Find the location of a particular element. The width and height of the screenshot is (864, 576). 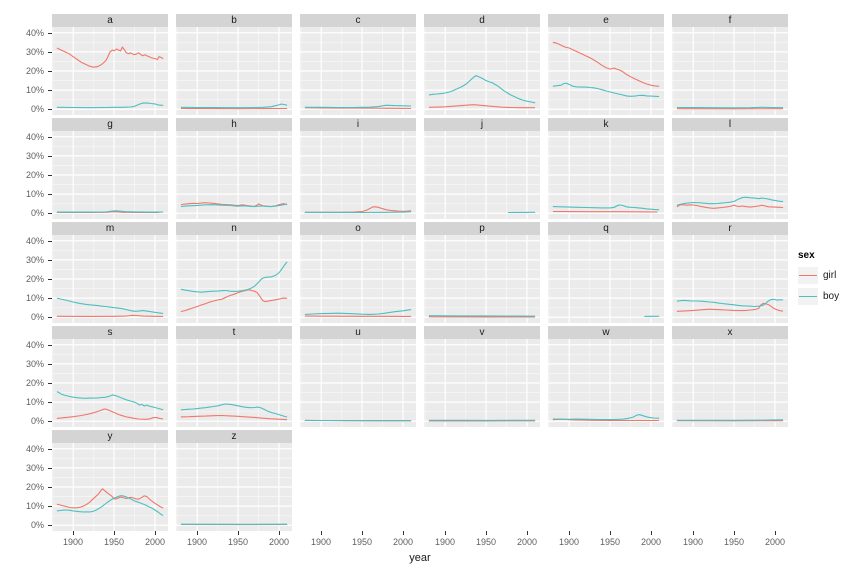

legend-item-boy: boy is located at coordinates (830, 296).